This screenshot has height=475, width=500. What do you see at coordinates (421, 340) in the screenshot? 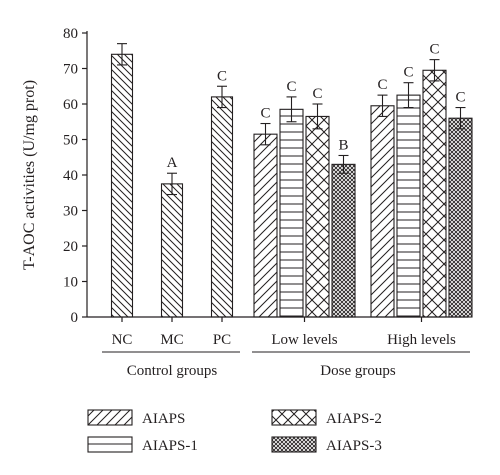
I see `x-tick-label: High levels` at bounding box center [421, 340].